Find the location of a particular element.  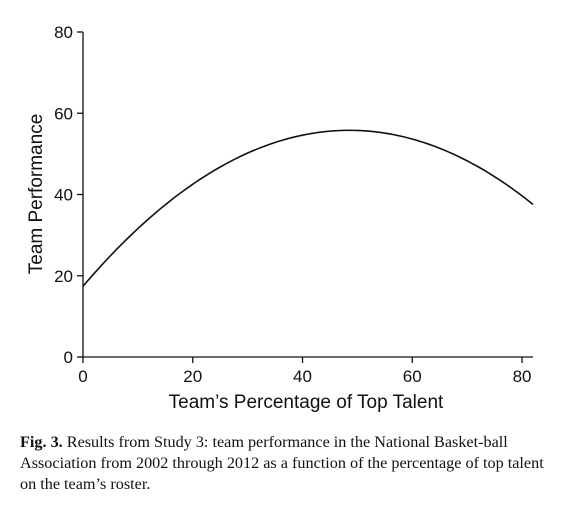

y-tick-label: 0 is located at coordinates (68, 357).